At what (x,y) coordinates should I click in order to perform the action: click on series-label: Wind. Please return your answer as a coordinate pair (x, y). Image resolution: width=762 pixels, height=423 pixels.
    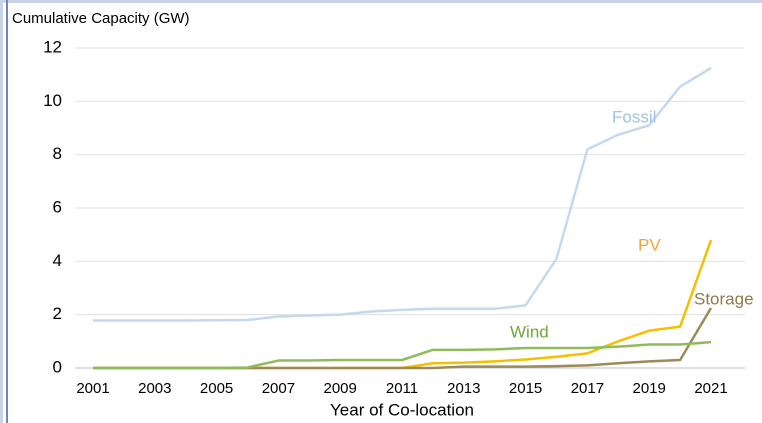
    Looking at the image, I should click on (529, 331).